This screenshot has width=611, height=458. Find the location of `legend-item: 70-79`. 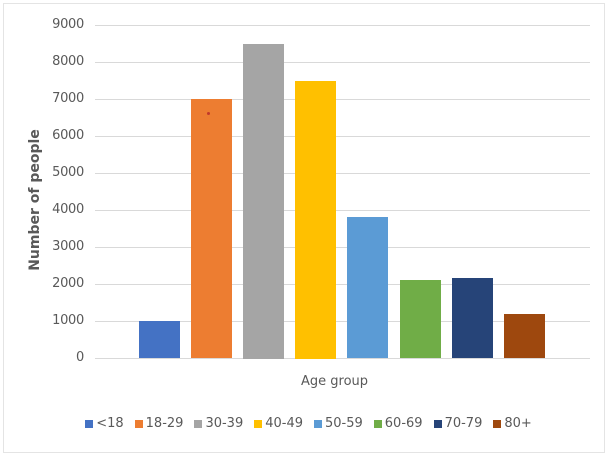

legend-item: 70-79 is located at coordinates (458, 423).